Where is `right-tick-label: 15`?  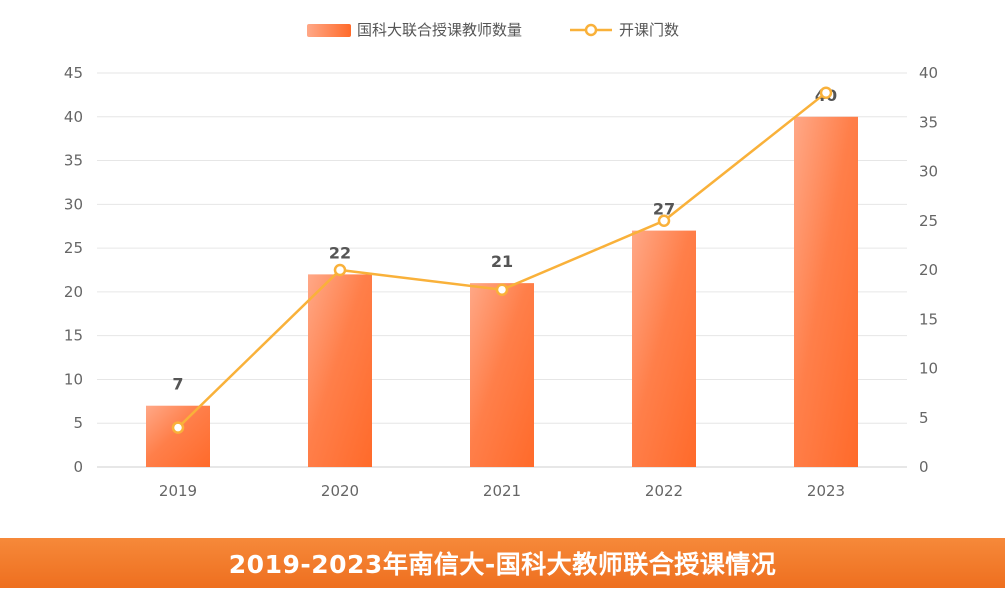 right-tick-label: 15 is located at coordinates (928, 319).